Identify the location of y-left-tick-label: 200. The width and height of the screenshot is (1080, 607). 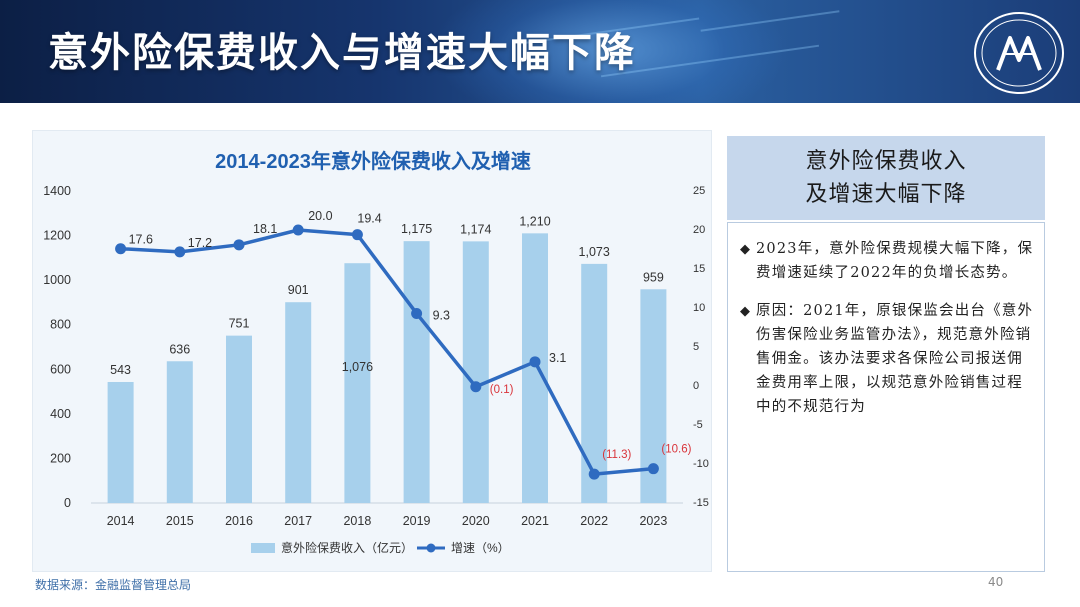
(60, 458).